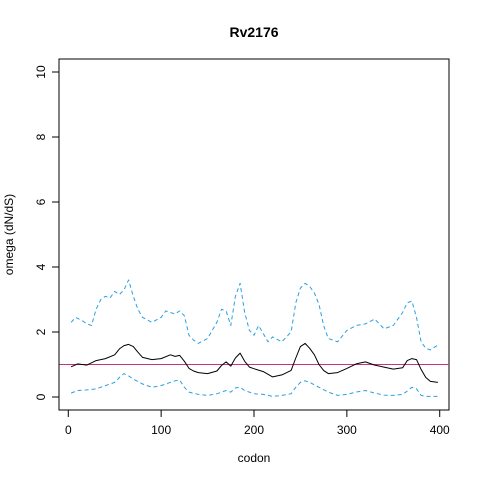  Describe the element at coordinates (68, 430) in the screenshot. I see `x-tick-label: 0` at that location.